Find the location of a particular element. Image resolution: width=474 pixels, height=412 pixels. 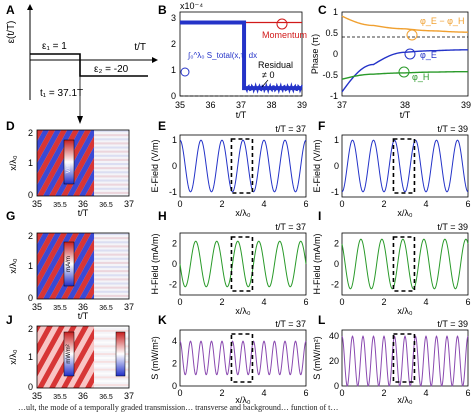

k-axes-frame is located at coordinates (243, 358).